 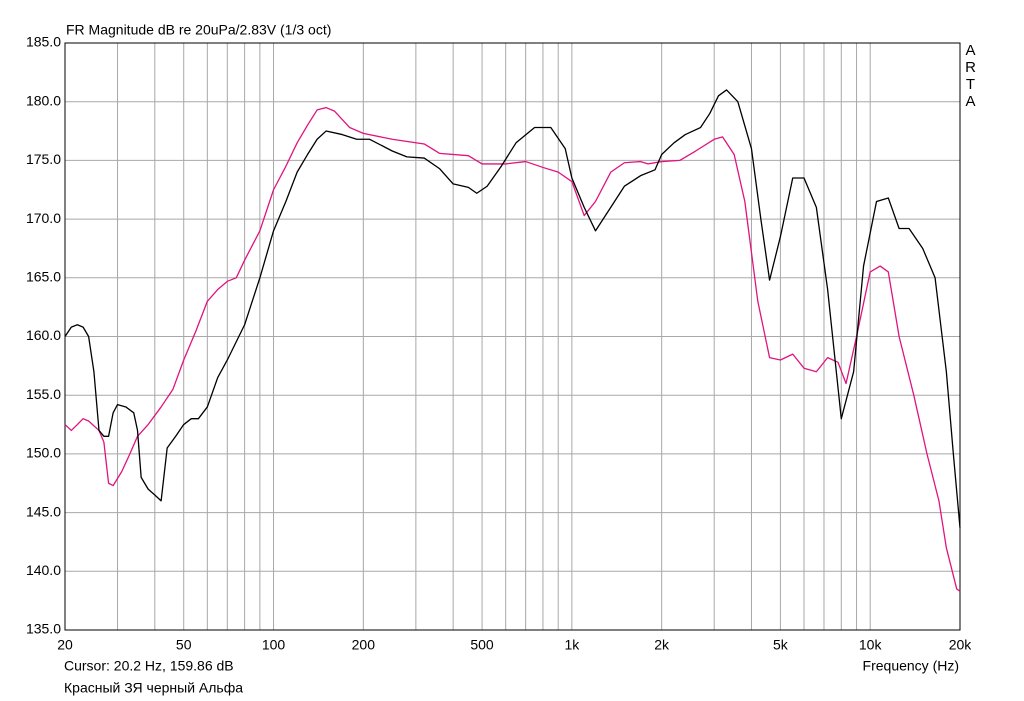 I want to click on x-tick-label: 100, so click(x=274, y=645).